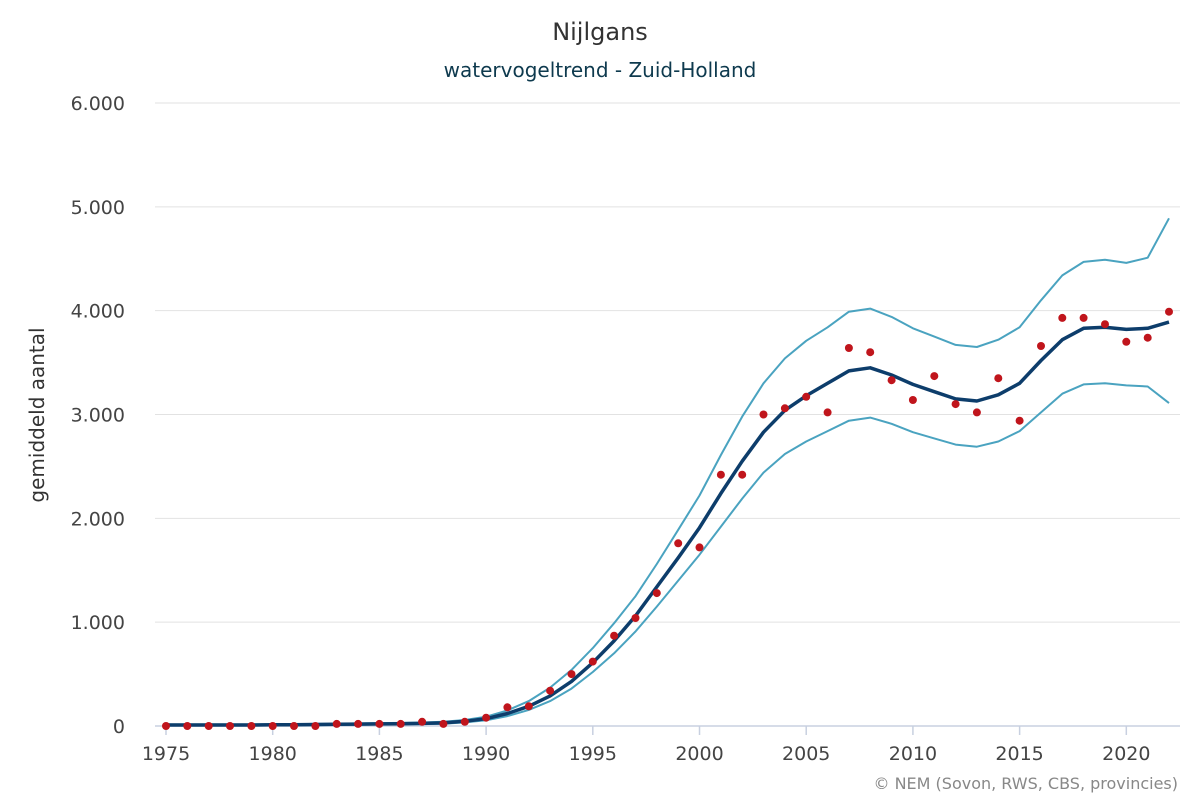  I want to click on chart-subtitle: watervogeltrend - Zuid-Holland, so click(600, 70).